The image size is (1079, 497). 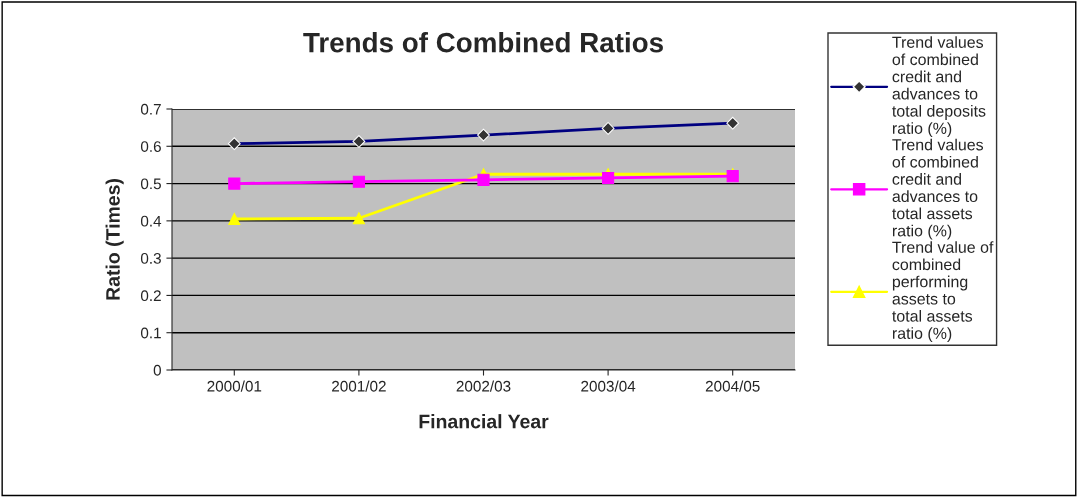 I want to click on y-tick-label: 0.6, so click(x=150, y=146).